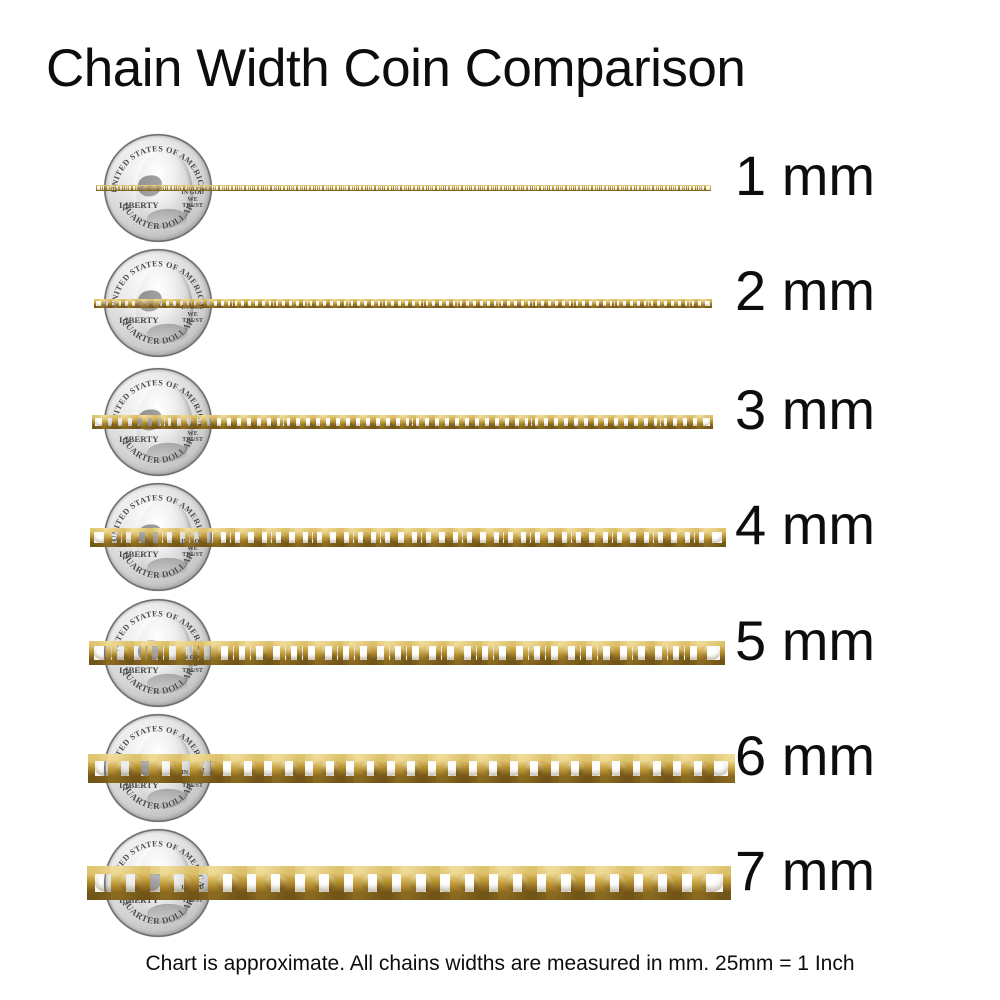 The image size is (1000, 1000). I want to click on chain-3mm, so click(403, 422).